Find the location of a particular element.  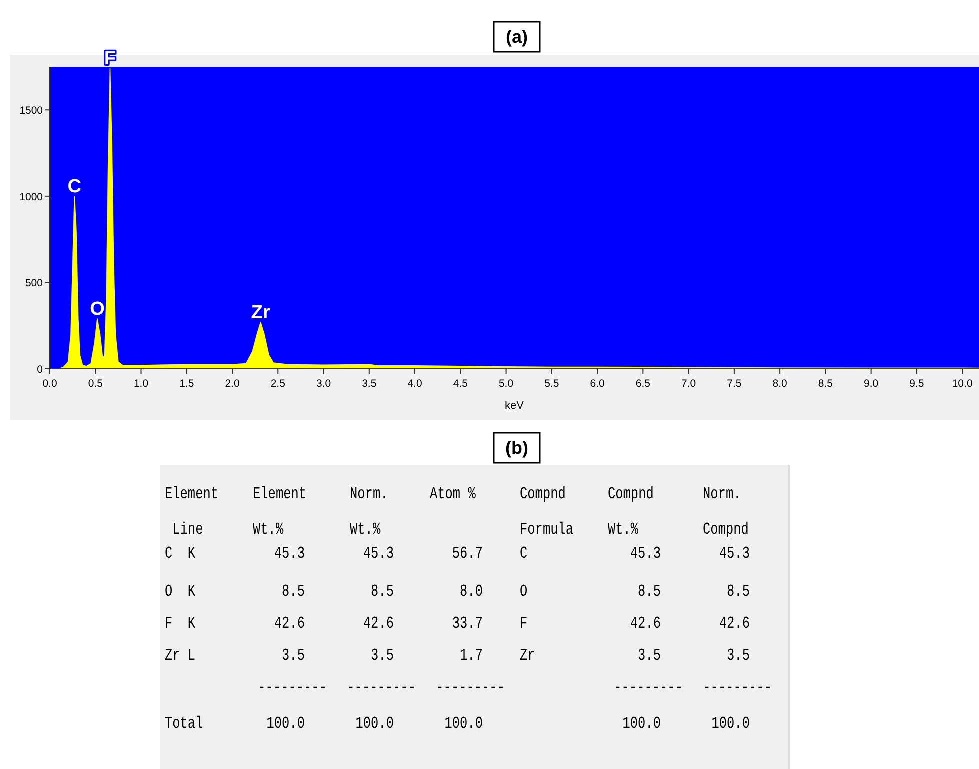

annotation: O is located at coordinates (97, 309).